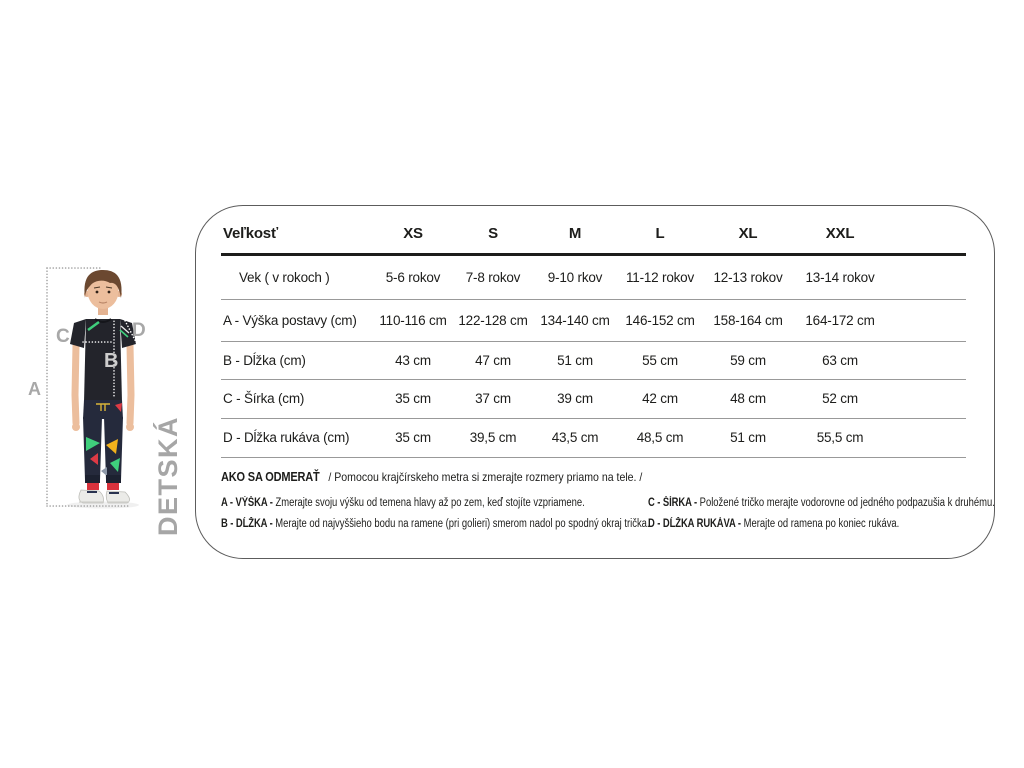 The width and height of the screenshot is (1024, 768). What do you see at coordinates (91, 496) in the screenshot?
I see `left-shoe` at bounding box center [91, 496].